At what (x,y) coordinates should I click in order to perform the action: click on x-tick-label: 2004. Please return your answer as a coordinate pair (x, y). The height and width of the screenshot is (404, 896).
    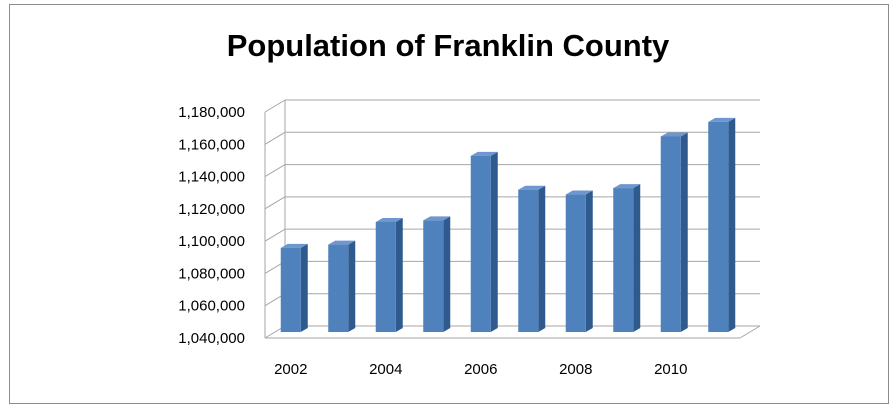
    Looking at the image, I should click on (385, 369).